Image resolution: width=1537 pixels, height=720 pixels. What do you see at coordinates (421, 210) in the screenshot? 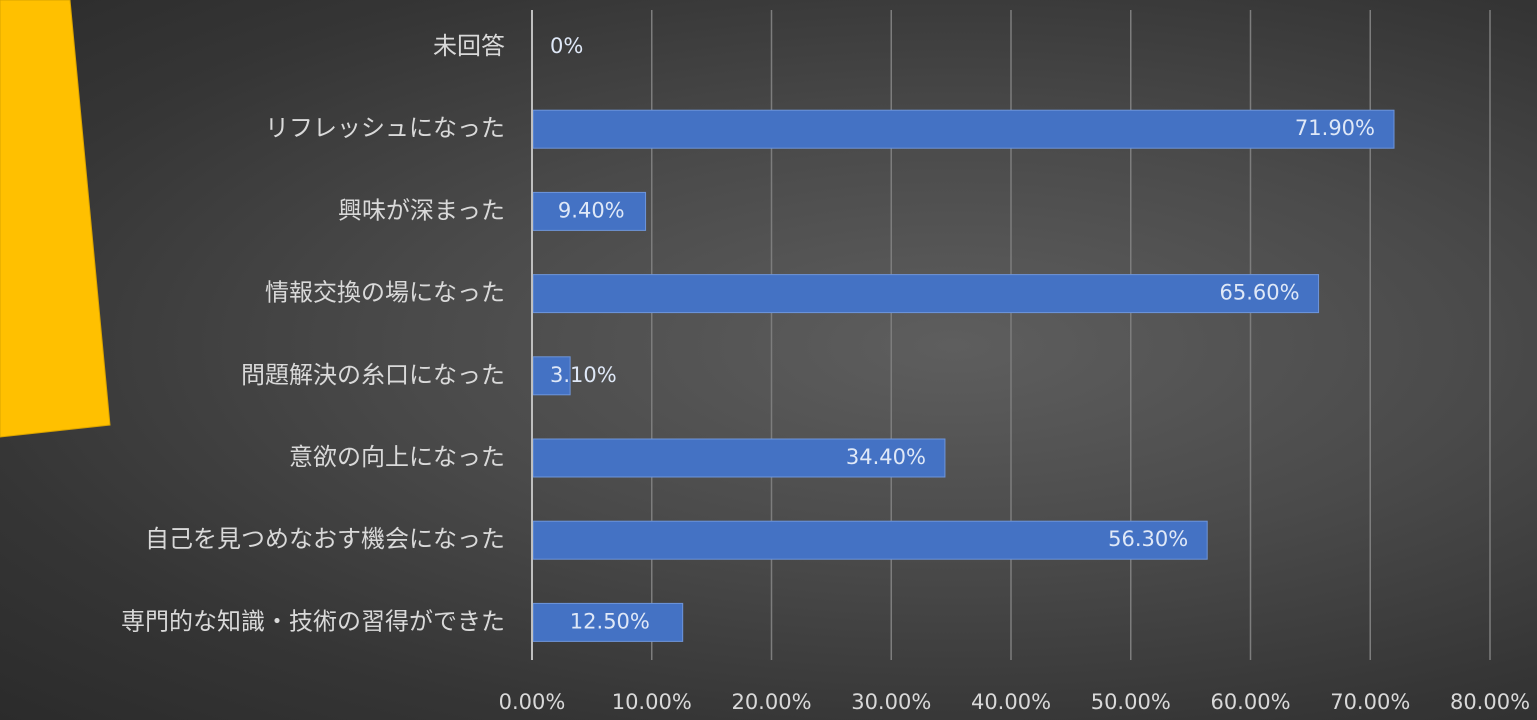
I see `category-label: 興味が深まった` at bounding box center [421, 210].